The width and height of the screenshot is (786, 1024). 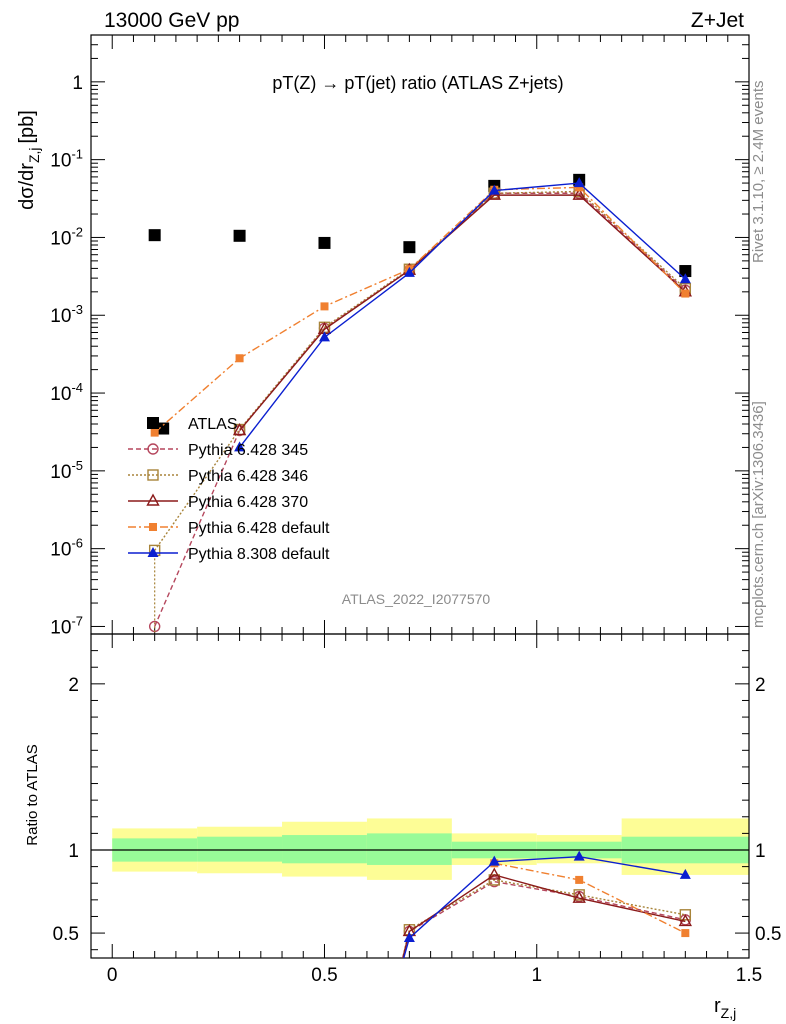 I want to click on x-tick-label: 1, so click(x=536, y=975).